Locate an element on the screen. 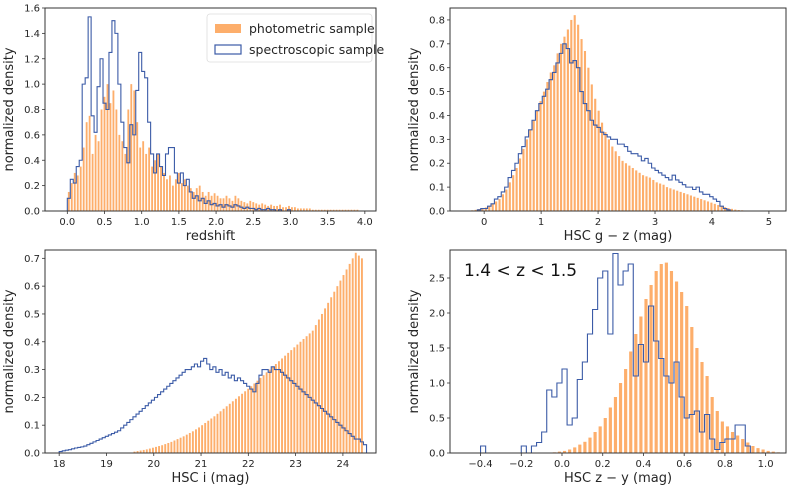 This screenshot has height=491, width=793. y-tick-label: 0.3 is located at coordinates (32, 370).